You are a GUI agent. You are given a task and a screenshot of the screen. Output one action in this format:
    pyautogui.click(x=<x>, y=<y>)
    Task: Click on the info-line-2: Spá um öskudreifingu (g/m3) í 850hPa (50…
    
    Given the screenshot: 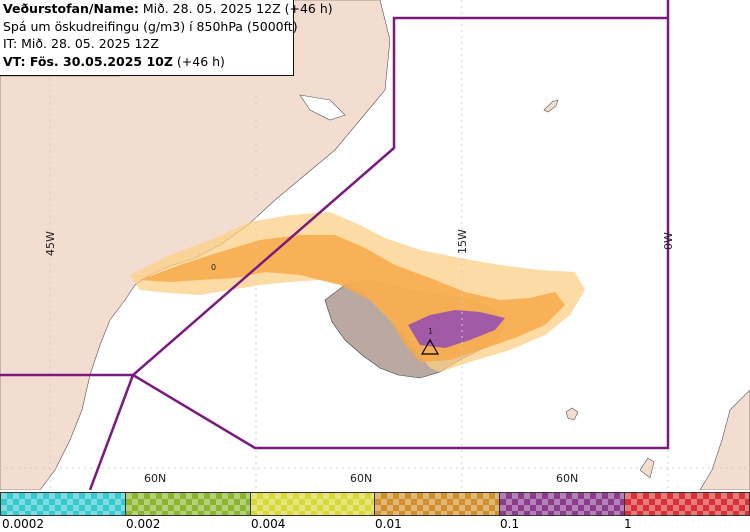 What is the action you would take?
    pyautogui.click(x=150, y=26)
    